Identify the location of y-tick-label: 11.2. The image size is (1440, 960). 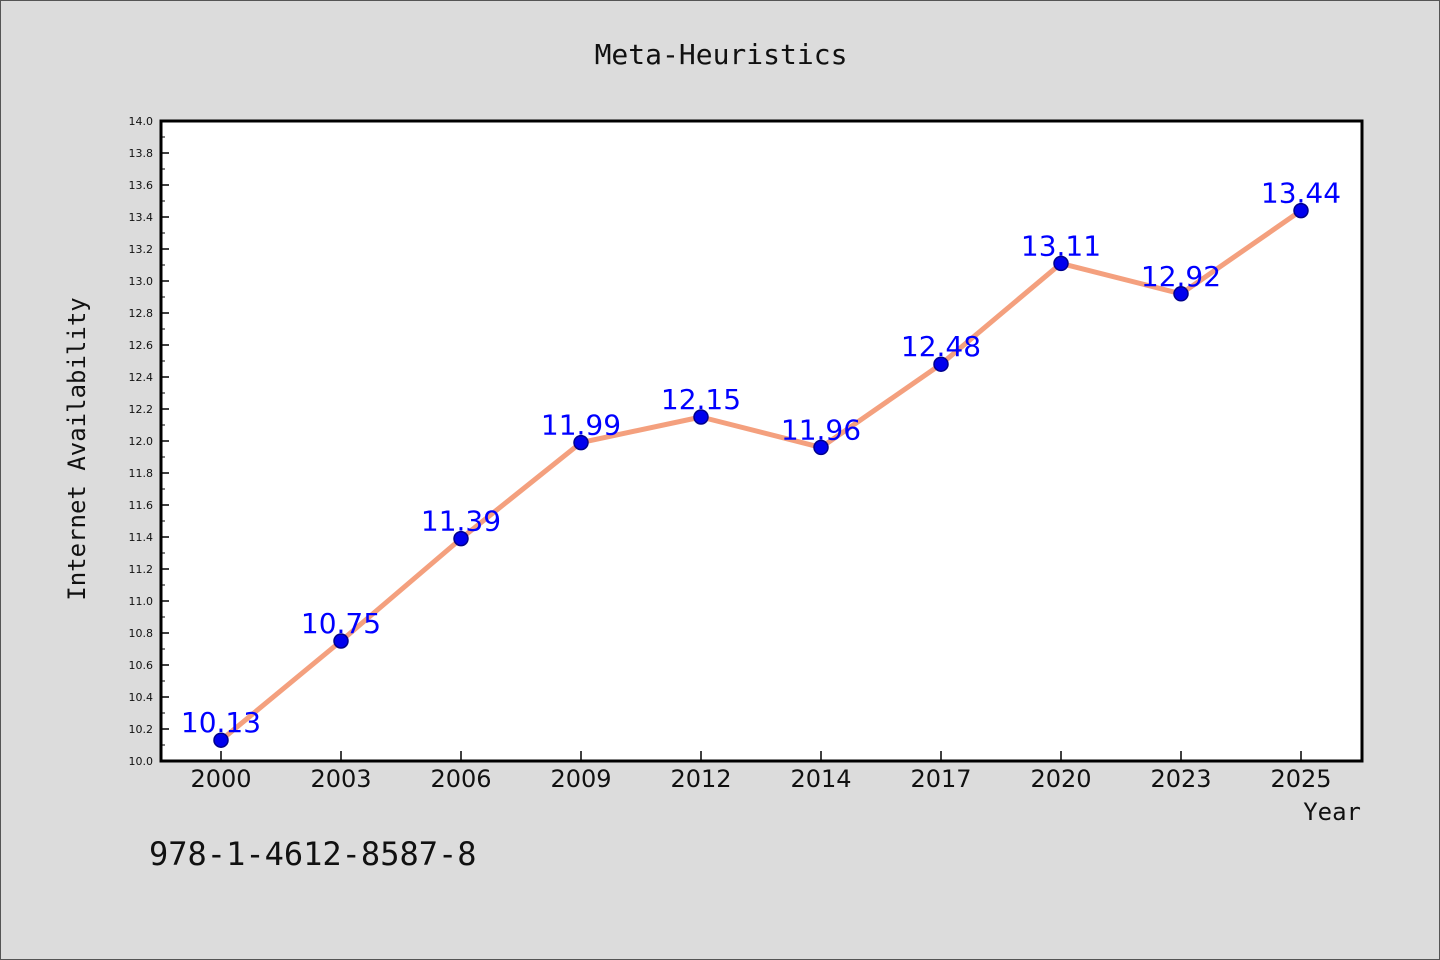
(141, 569).